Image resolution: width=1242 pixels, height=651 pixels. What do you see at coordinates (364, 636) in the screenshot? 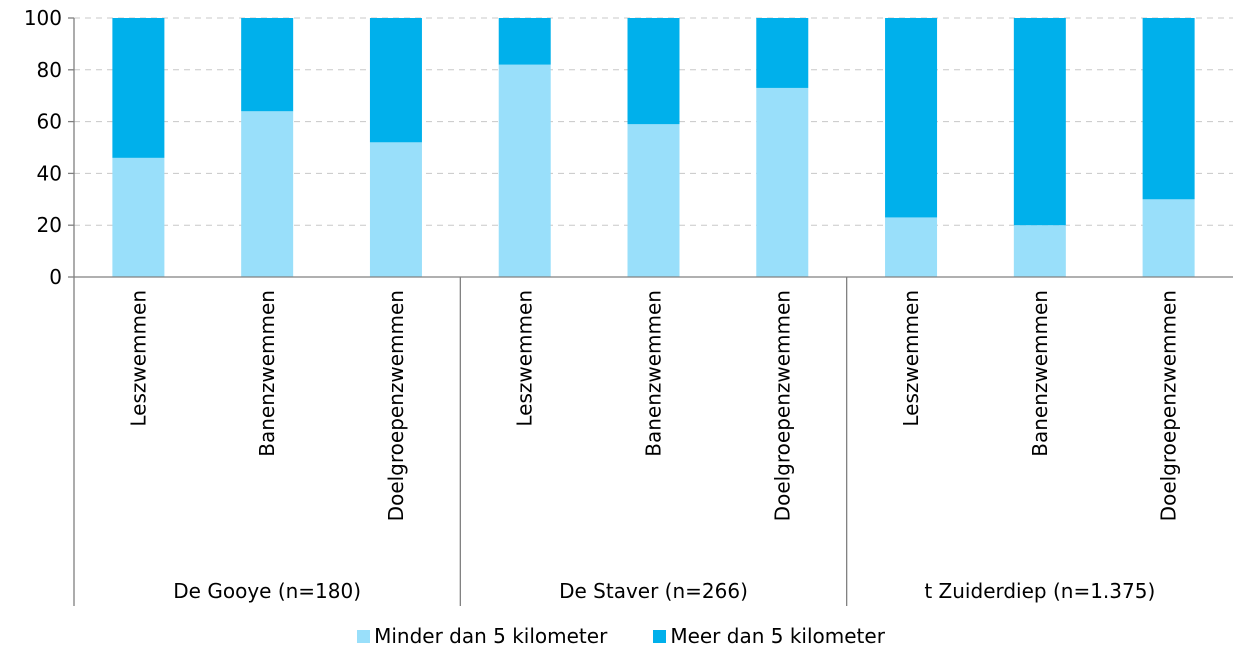
I see `legend-swatch-minder` at bounding box center [364, 636].